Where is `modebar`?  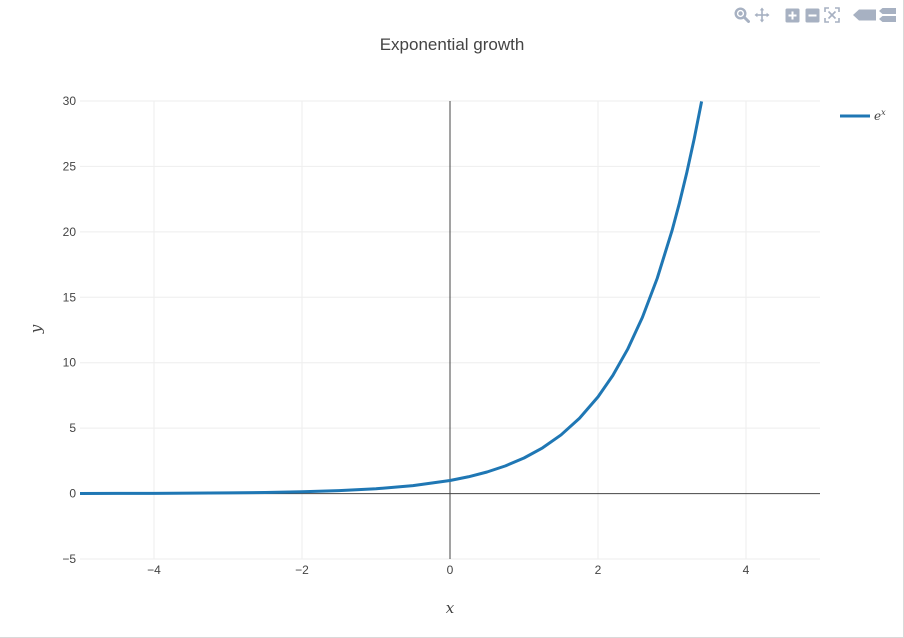
modebar is located at coordinates (810, 15).